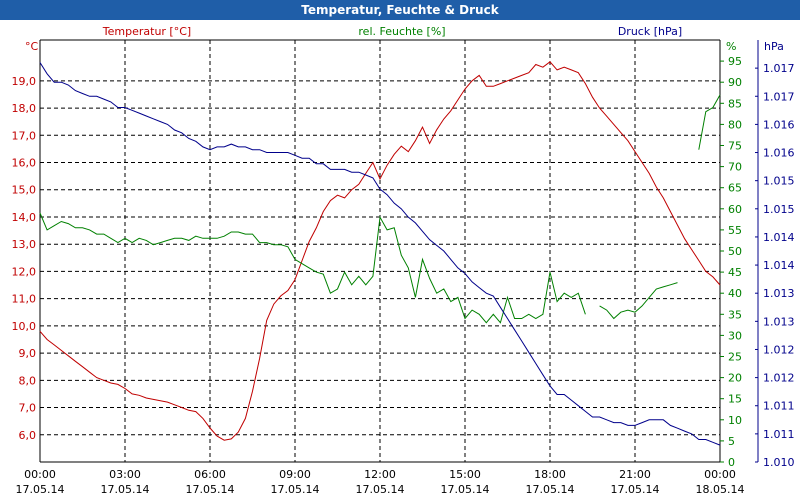 The image size is (800, 500). What do you see at coordinates (400, 10) in the screenshot?
I see `chart-title: Temperatur, Feuchte & Druck` at bounding box center [400, 10].